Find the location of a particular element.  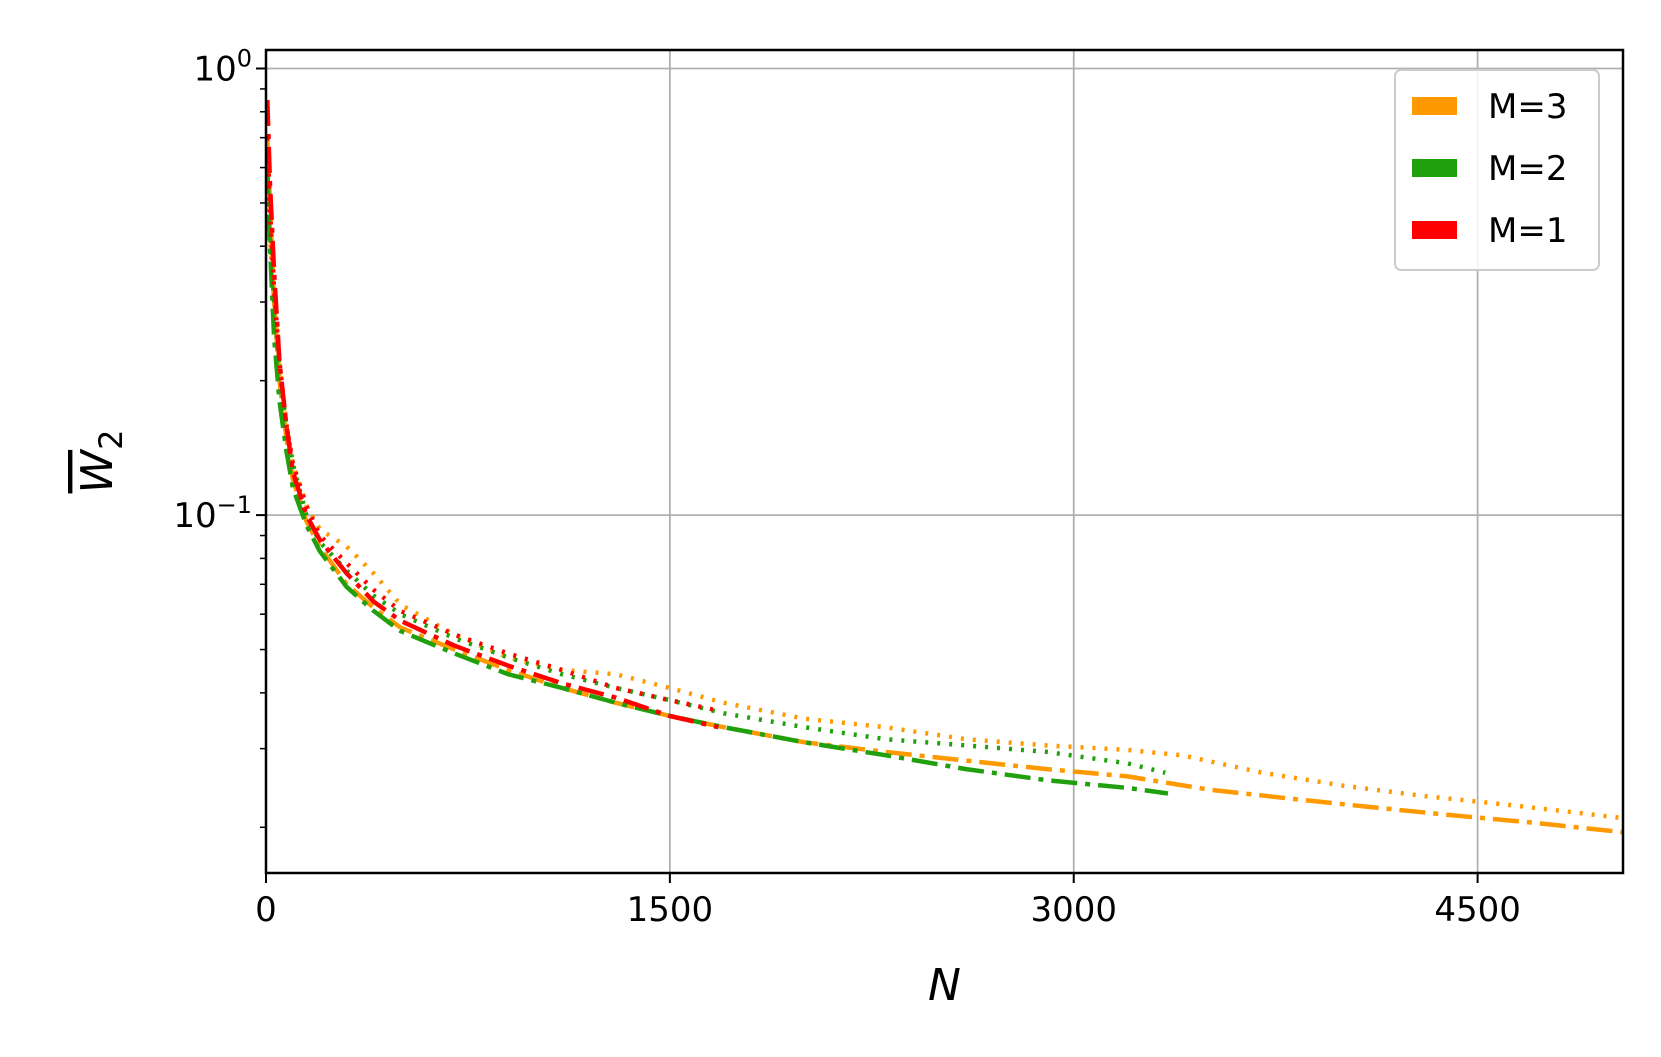

y-tick-label: 10⁻¹ is located at coordinates (212, 513).